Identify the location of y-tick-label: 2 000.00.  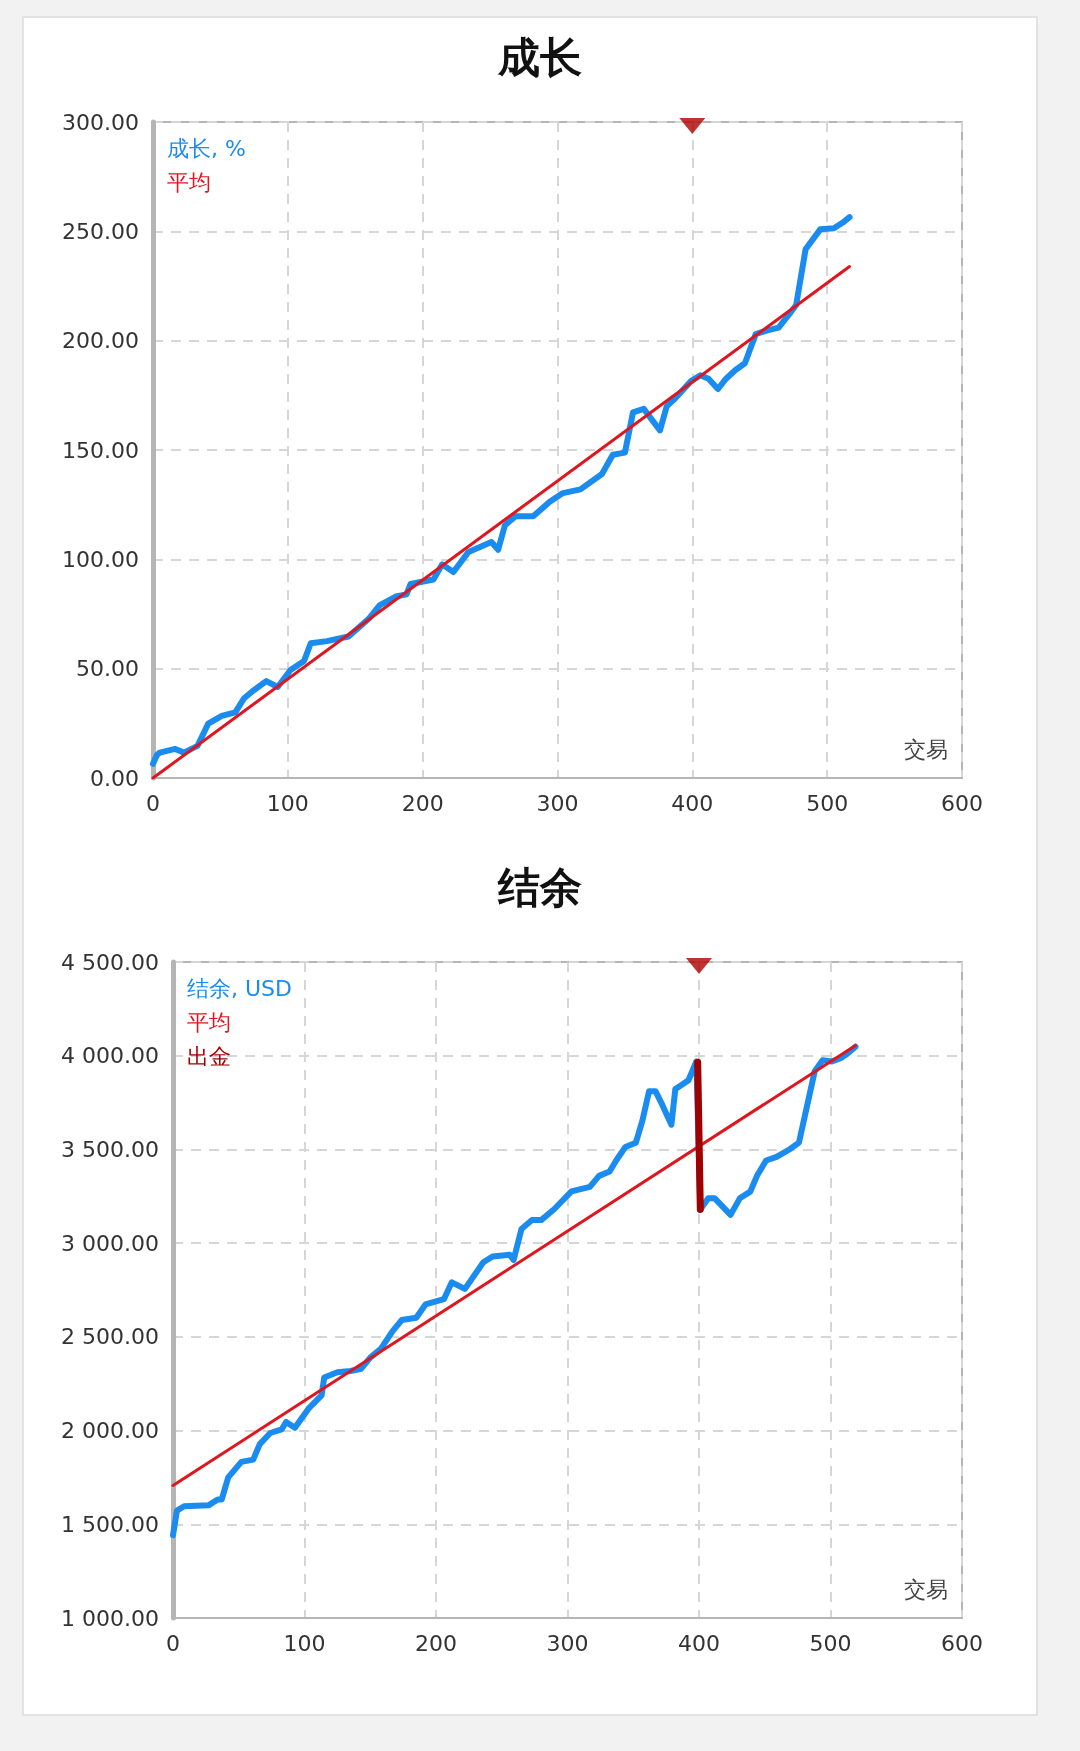
(110, 1431).